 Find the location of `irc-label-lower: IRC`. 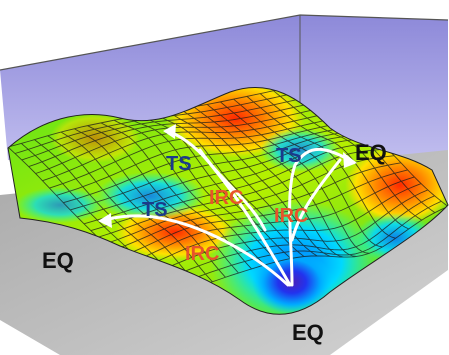

irc-label-lower: IRC is located at coordinates (202, 254).